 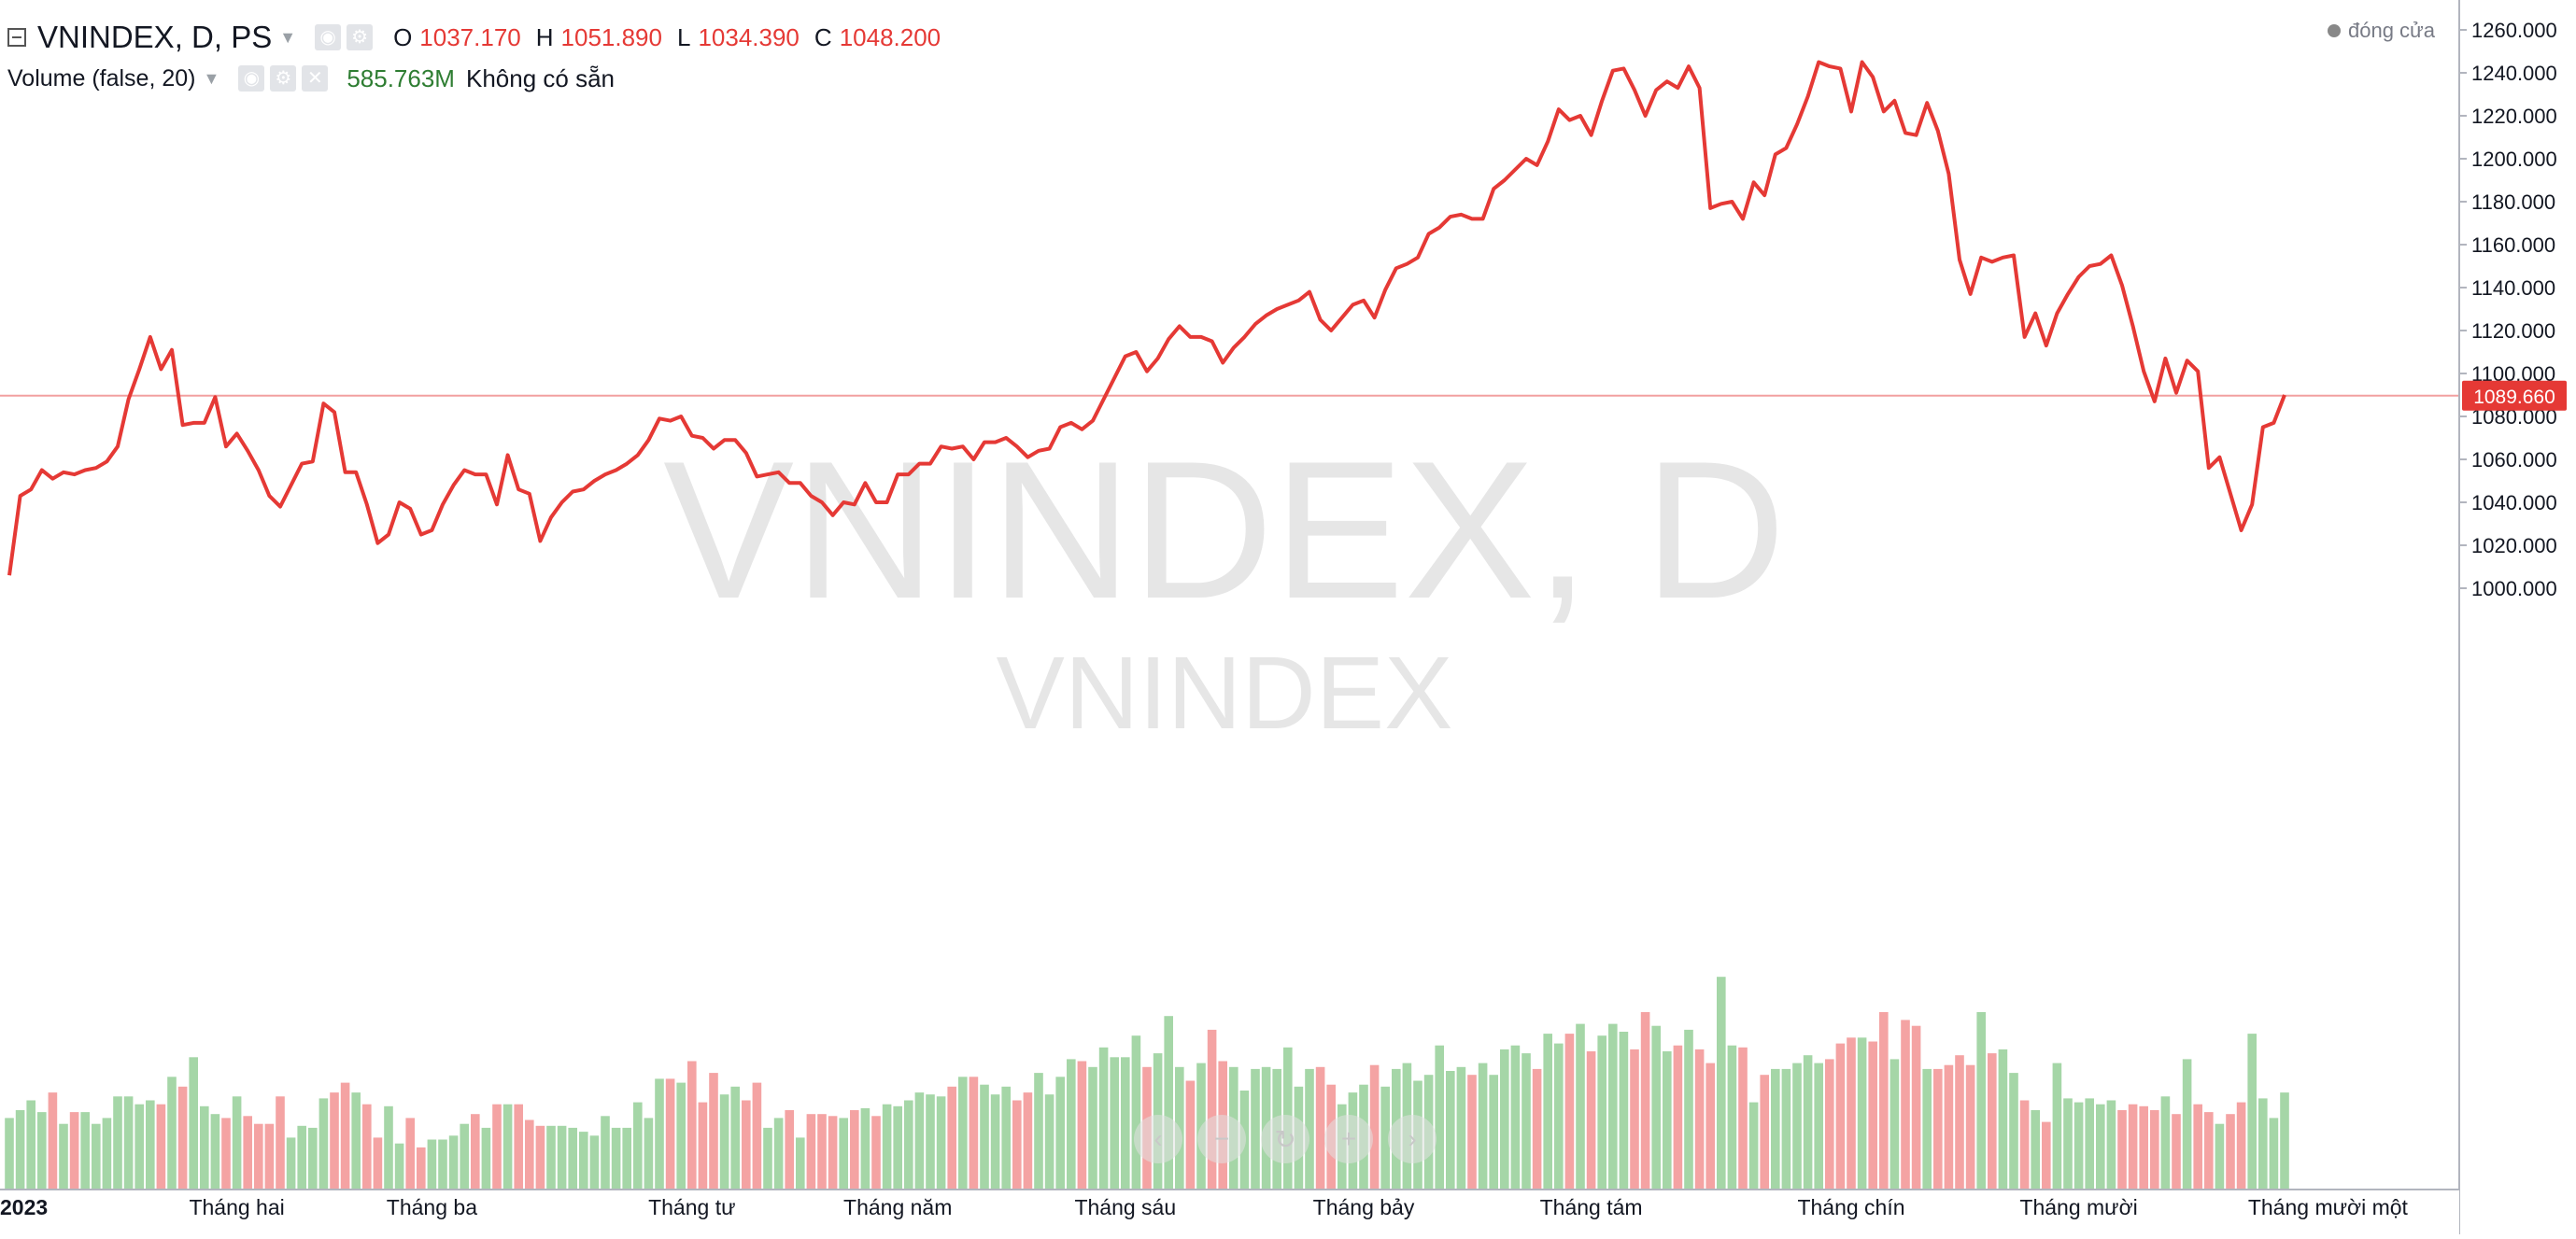 I want to click on close-icon: ✕, so click(x=315, y=79).